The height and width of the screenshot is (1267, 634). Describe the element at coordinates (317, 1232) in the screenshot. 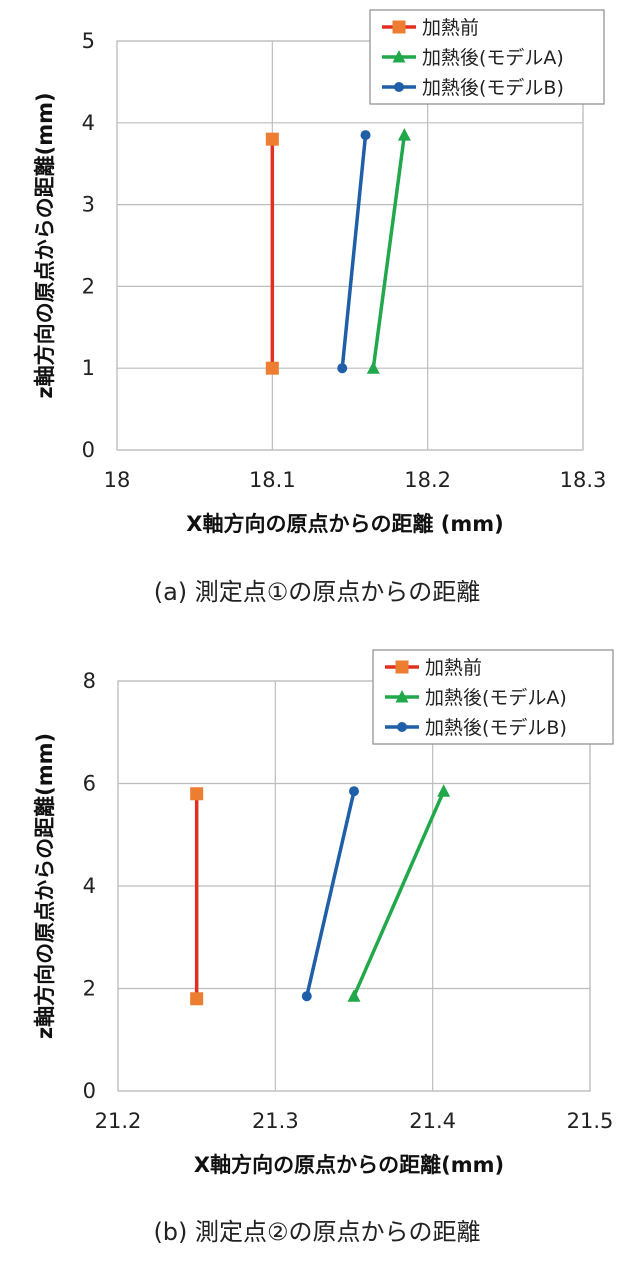

I see `caption-b: (b) 測定点②の原点からの距離` at that location.